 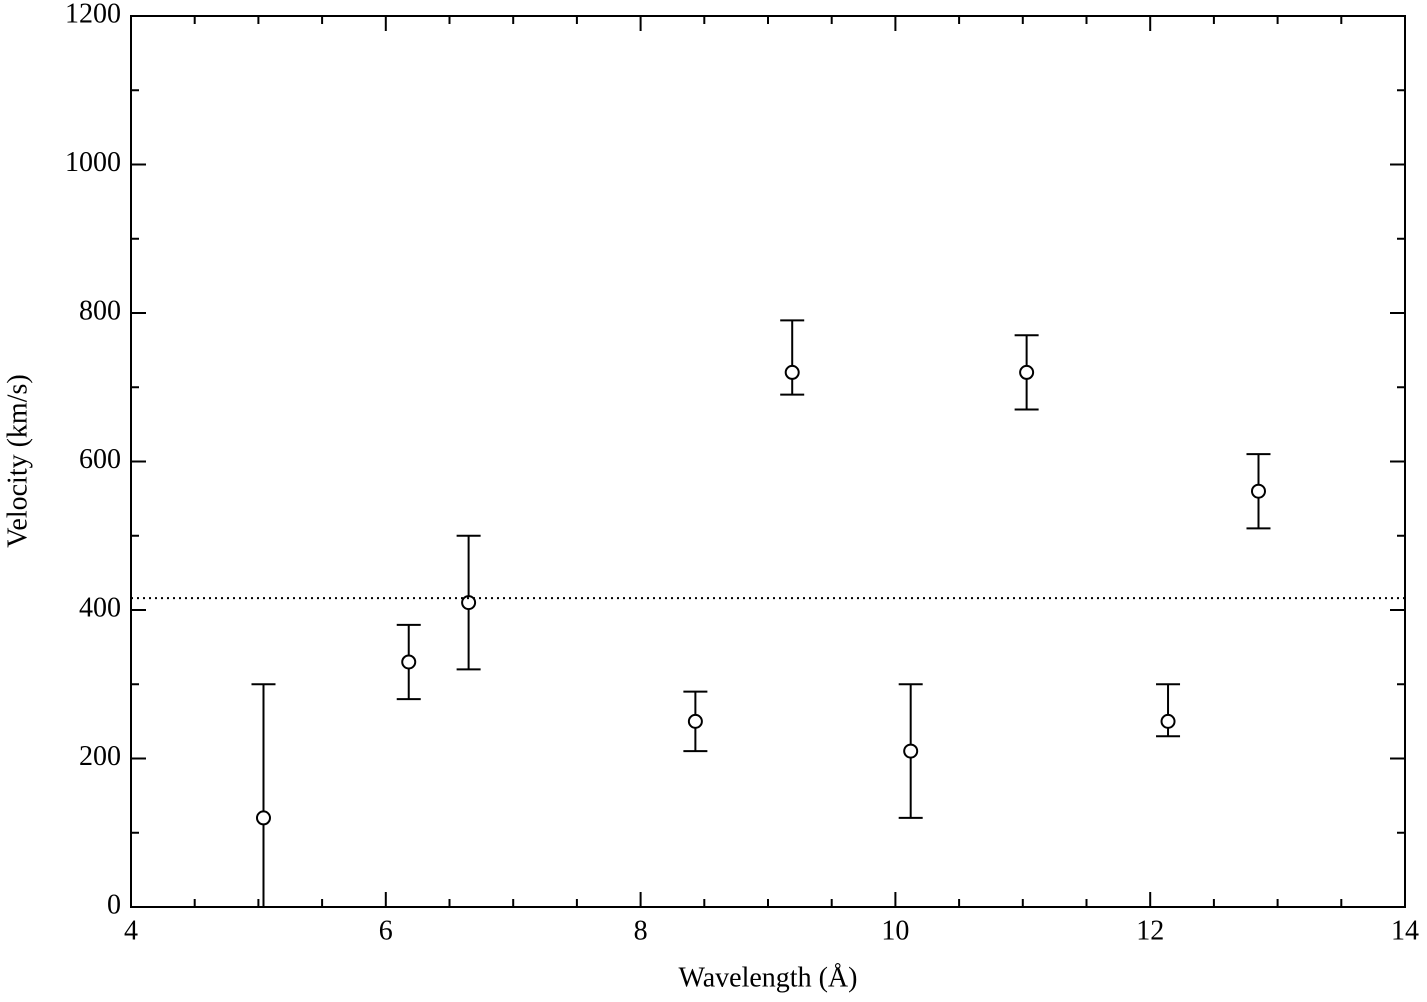 I want to click on x-axis-label: Wavelength (Å), so click(x=768, y=977).